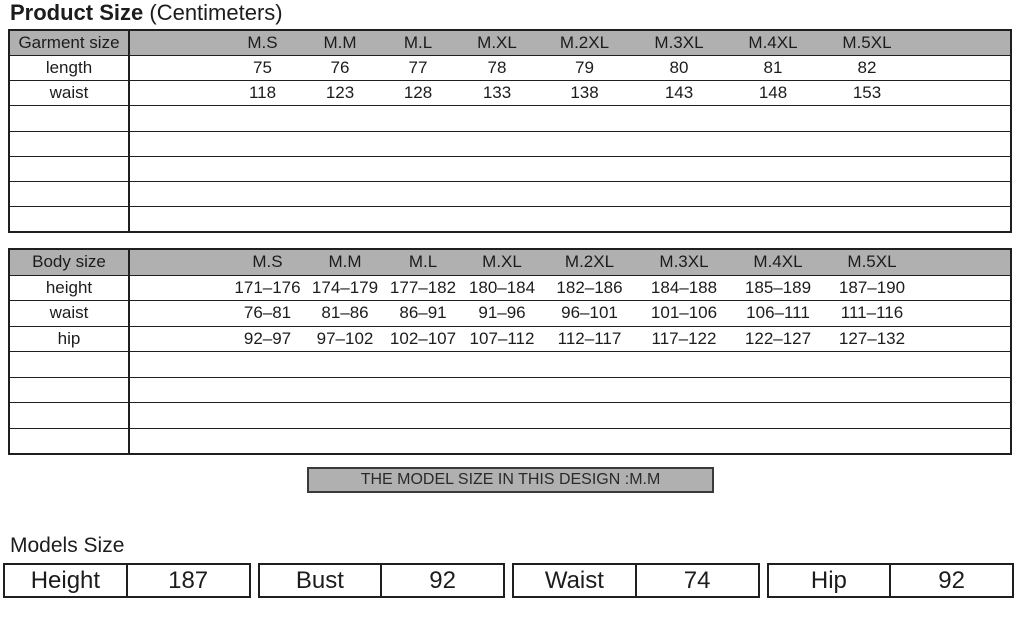 The image size is (1024, 635). I want to click on page-title: Product Size (Centimeters), so click(146, 13).